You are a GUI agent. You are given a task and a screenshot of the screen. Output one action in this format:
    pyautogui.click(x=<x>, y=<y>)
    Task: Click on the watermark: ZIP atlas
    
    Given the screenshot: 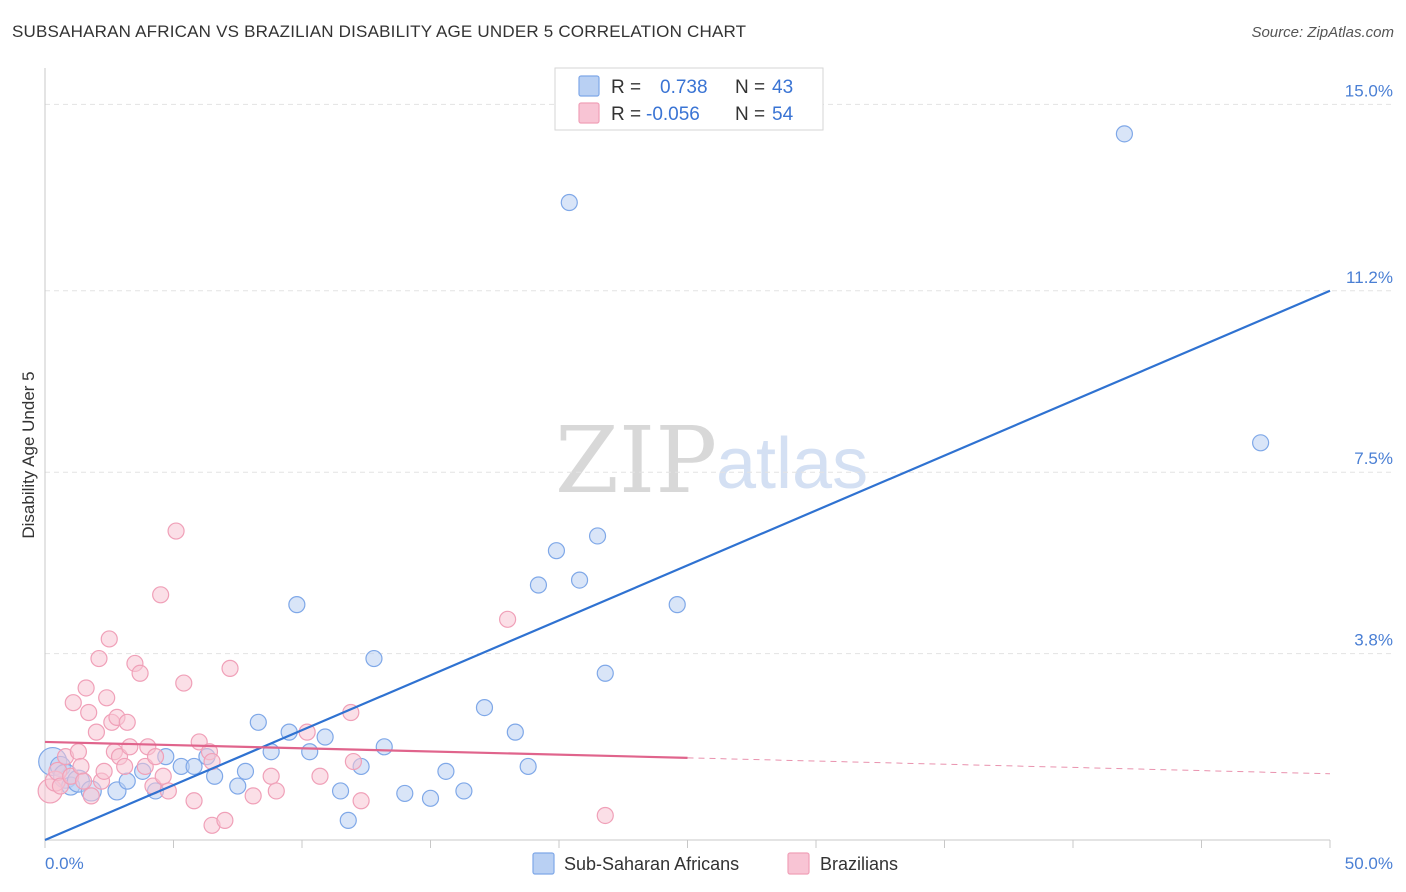 What is the action you would take?
    pyautogui.click(x=711, y=460)
    